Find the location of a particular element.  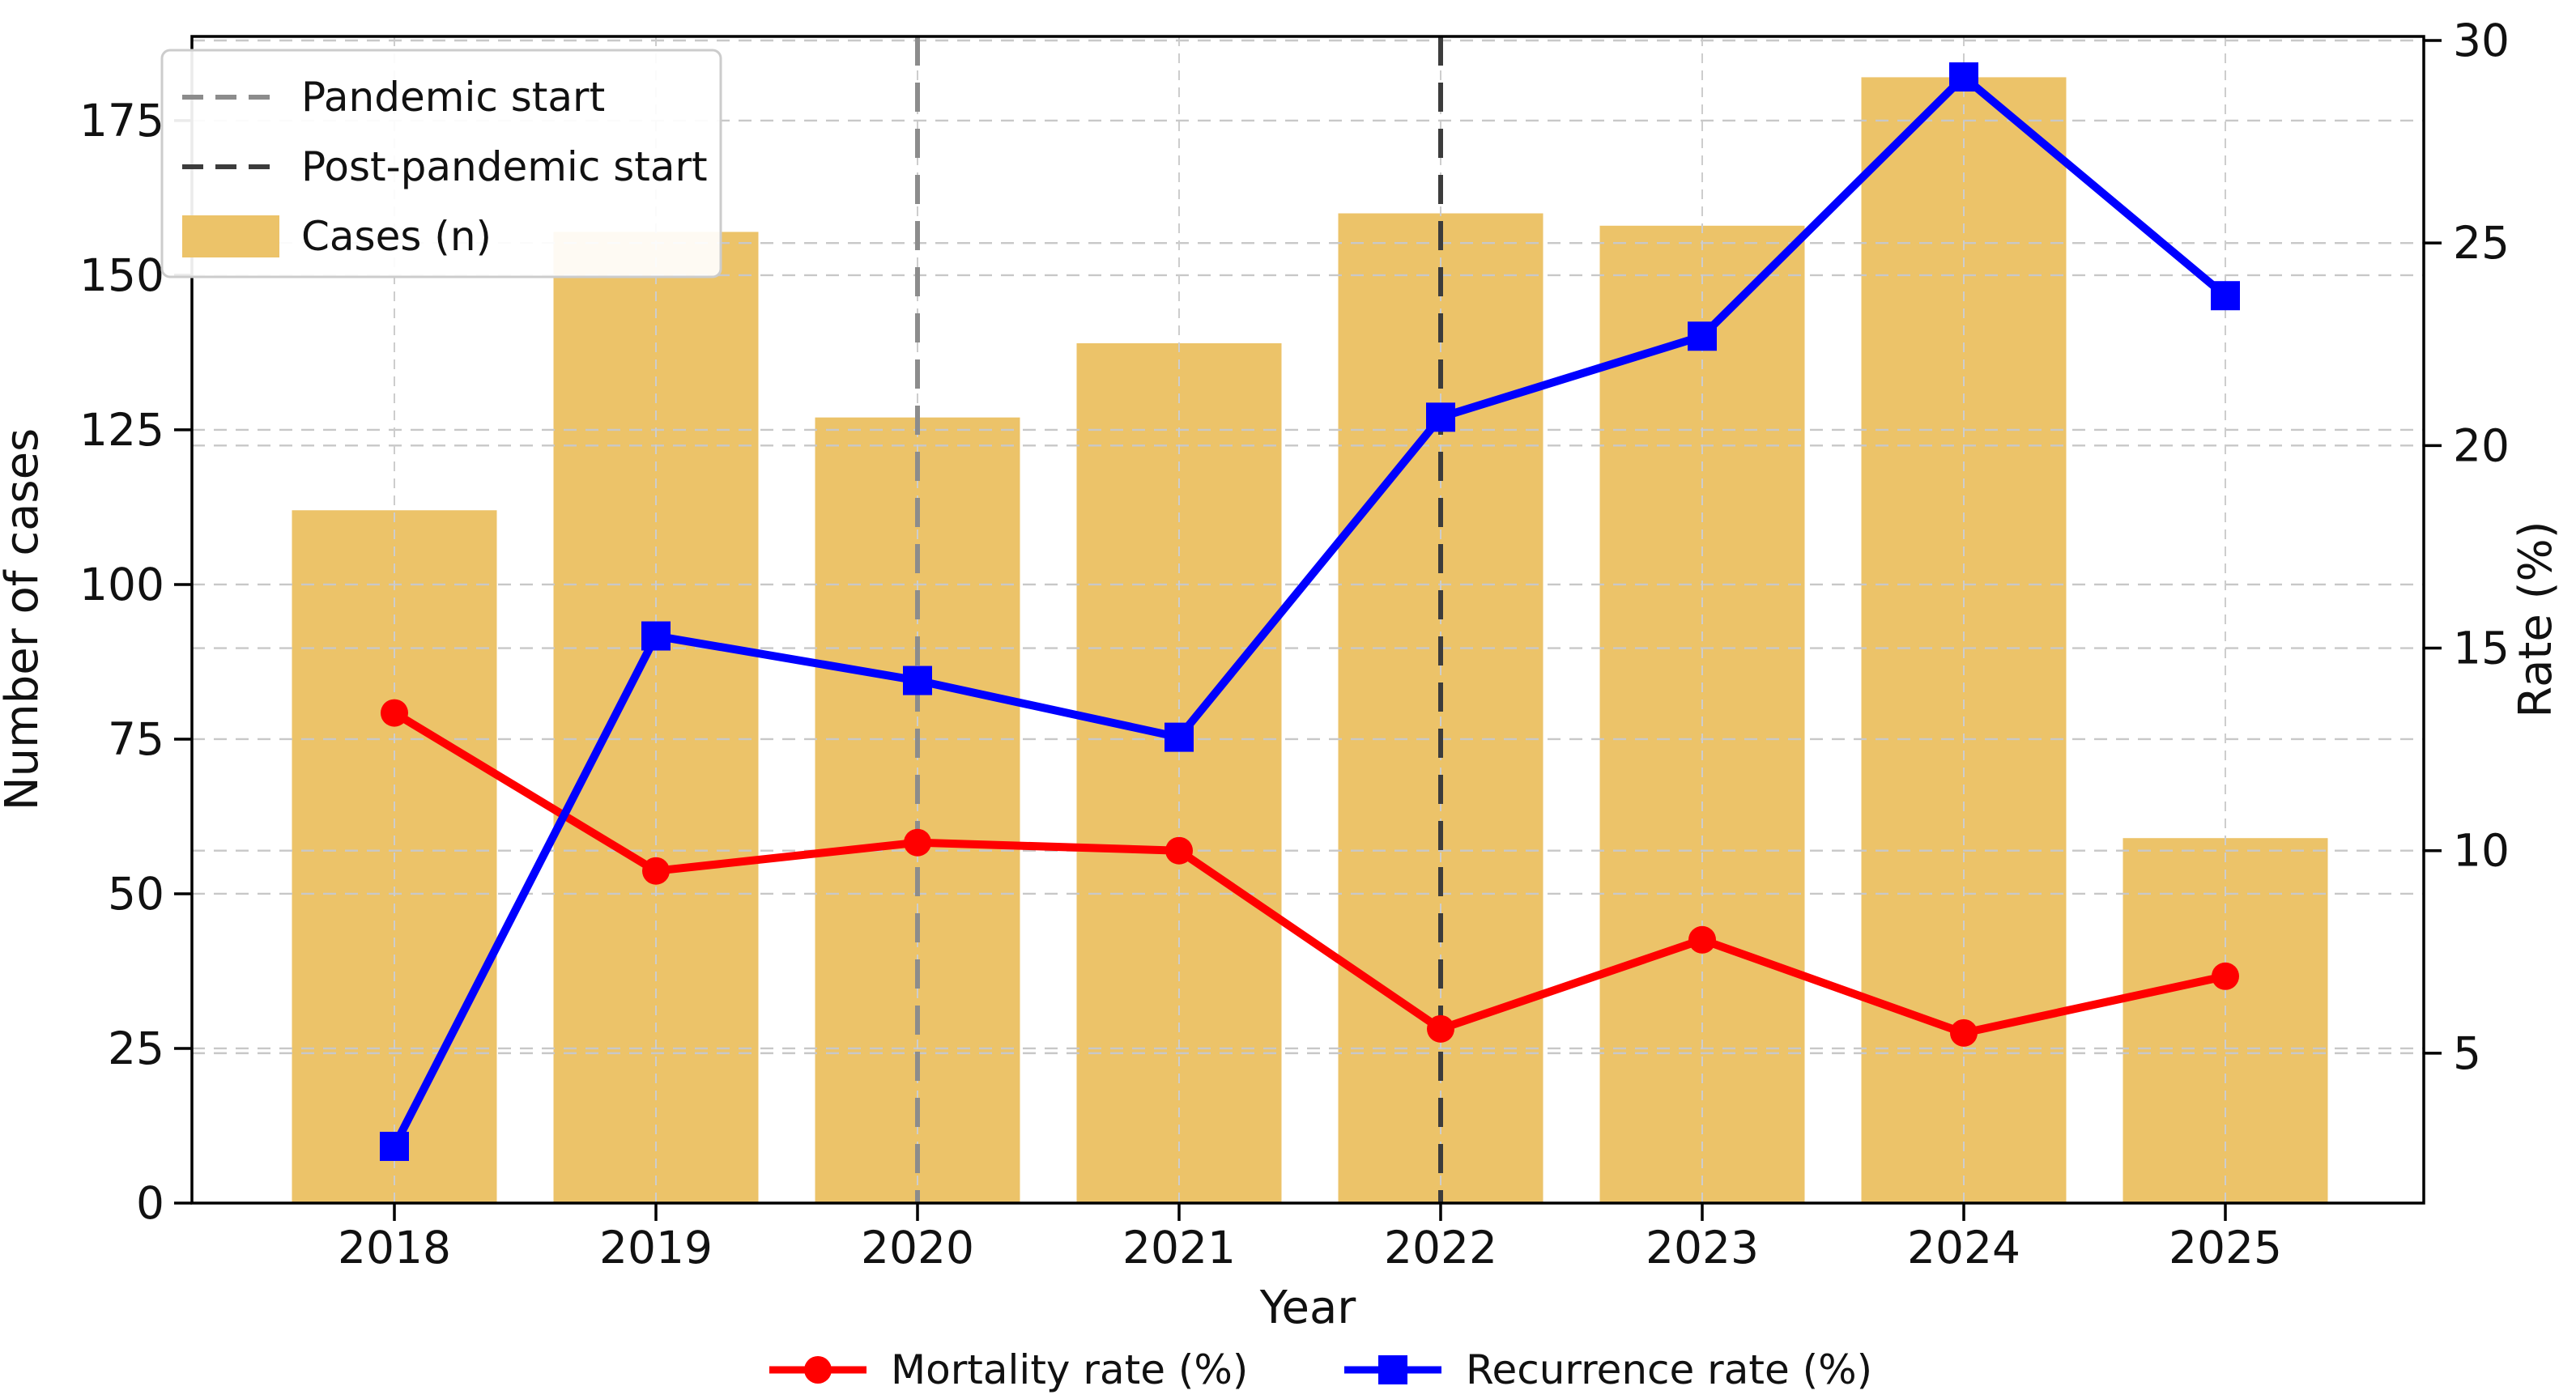

x-tick-label-2022: 2022 is located at coordinates (1440, 1248).